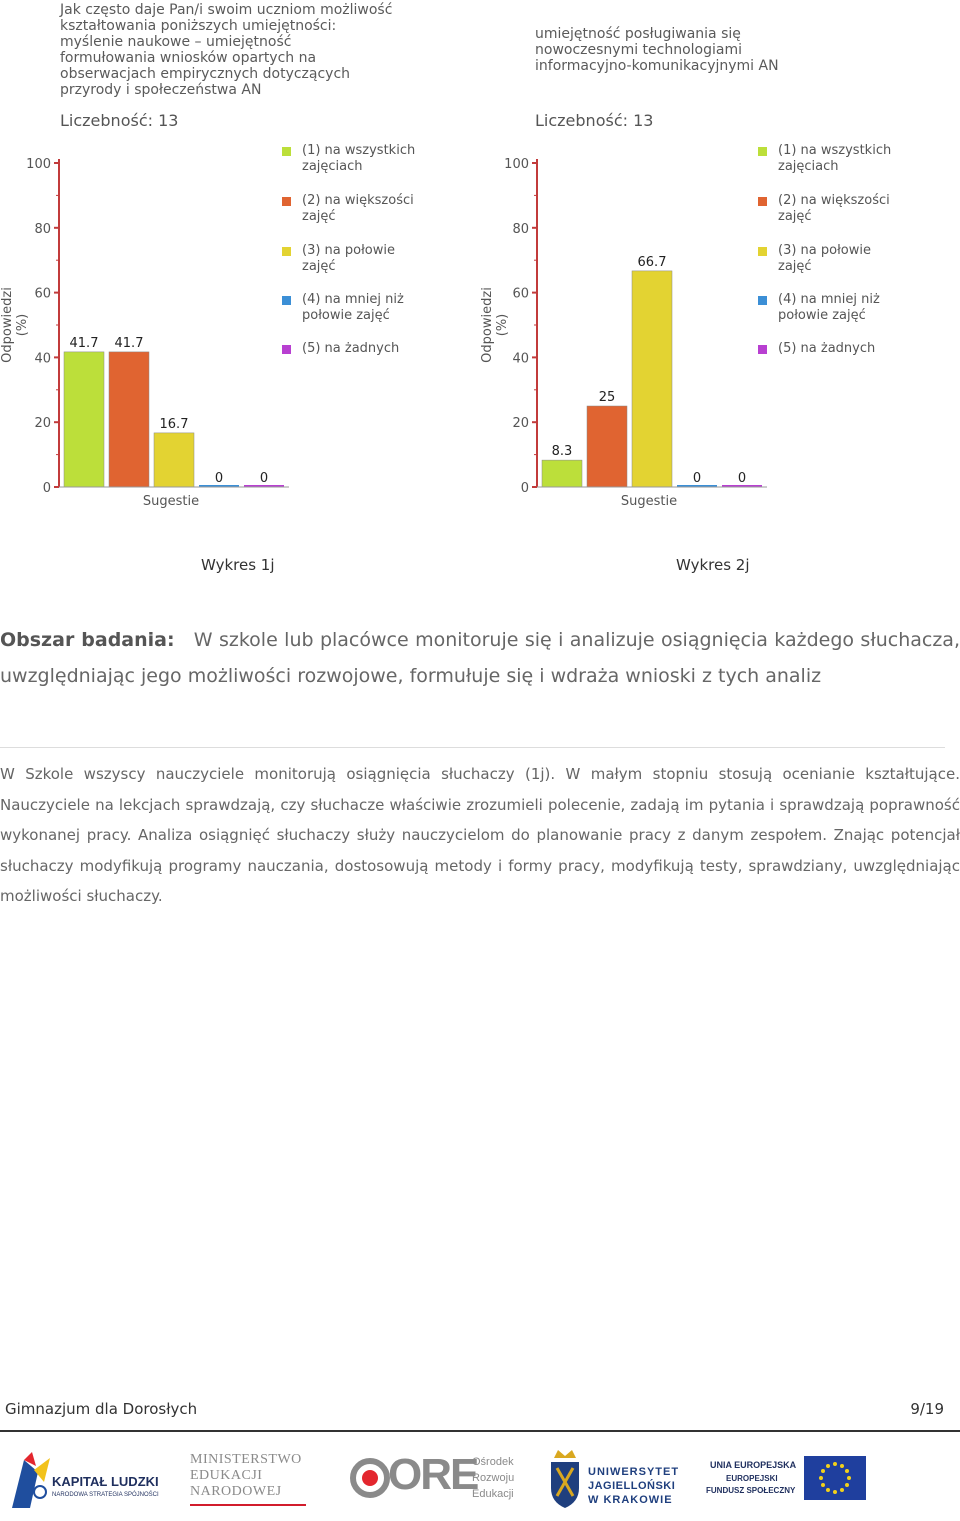  I want to click on section-label: Obszar badania:, so click(87, 640).